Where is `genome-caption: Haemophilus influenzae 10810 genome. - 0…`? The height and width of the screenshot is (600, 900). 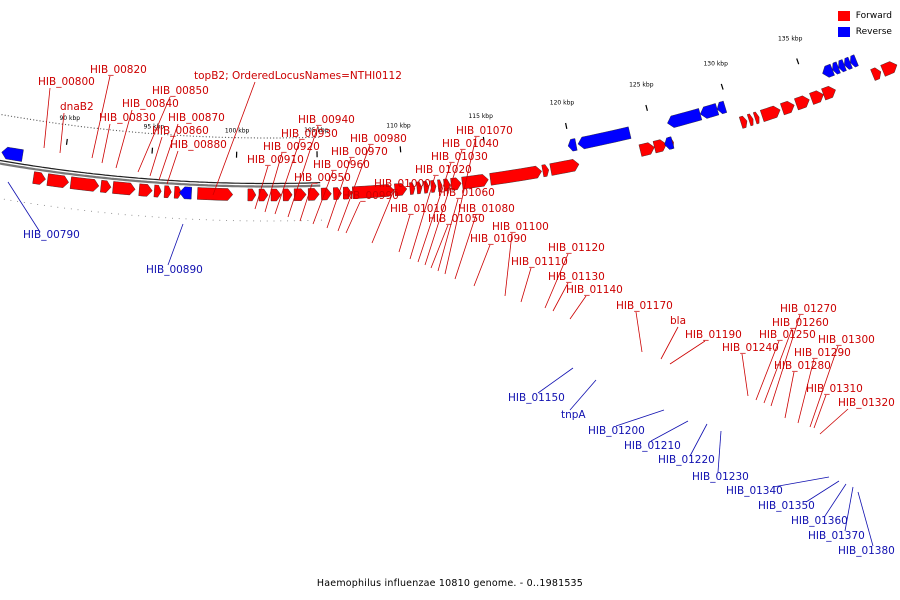 genome-caption: Haemophilus influenzae 10810 genome. - 0… is located at coordinates (450, 583).